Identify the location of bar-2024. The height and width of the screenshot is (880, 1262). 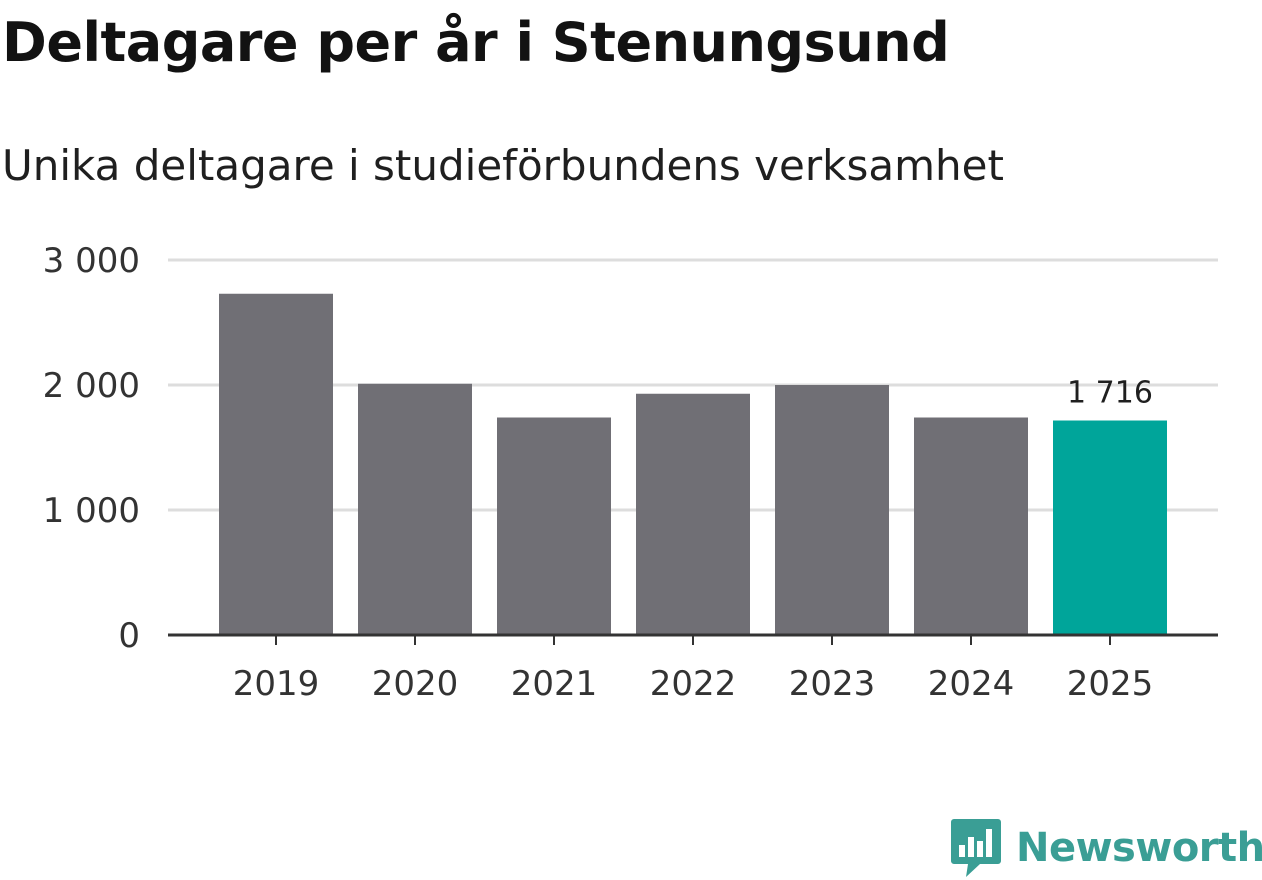
(971, 526).